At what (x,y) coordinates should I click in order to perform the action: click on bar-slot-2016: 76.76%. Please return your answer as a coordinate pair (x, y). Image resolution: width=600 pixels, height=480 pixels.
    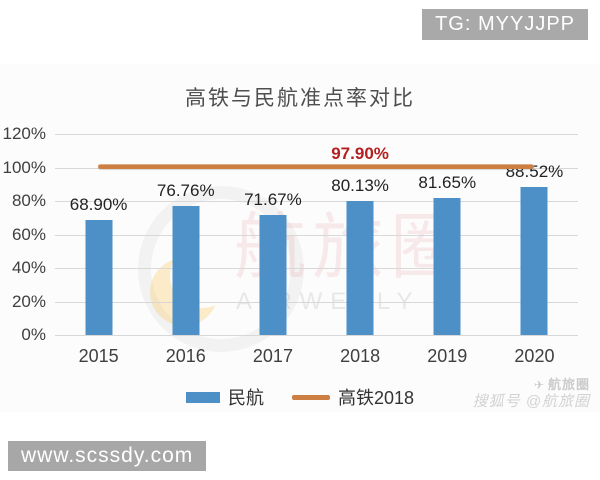
    Looking at the image, I should click on (185, 234).